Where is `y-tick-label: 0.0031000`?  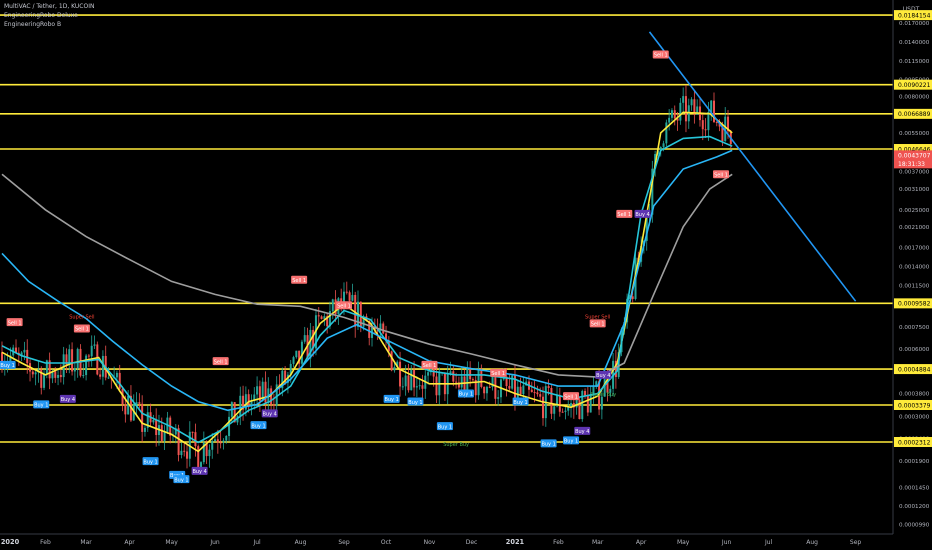
y-tick-label: 0.0031000 is located at coordinates (914, 190).